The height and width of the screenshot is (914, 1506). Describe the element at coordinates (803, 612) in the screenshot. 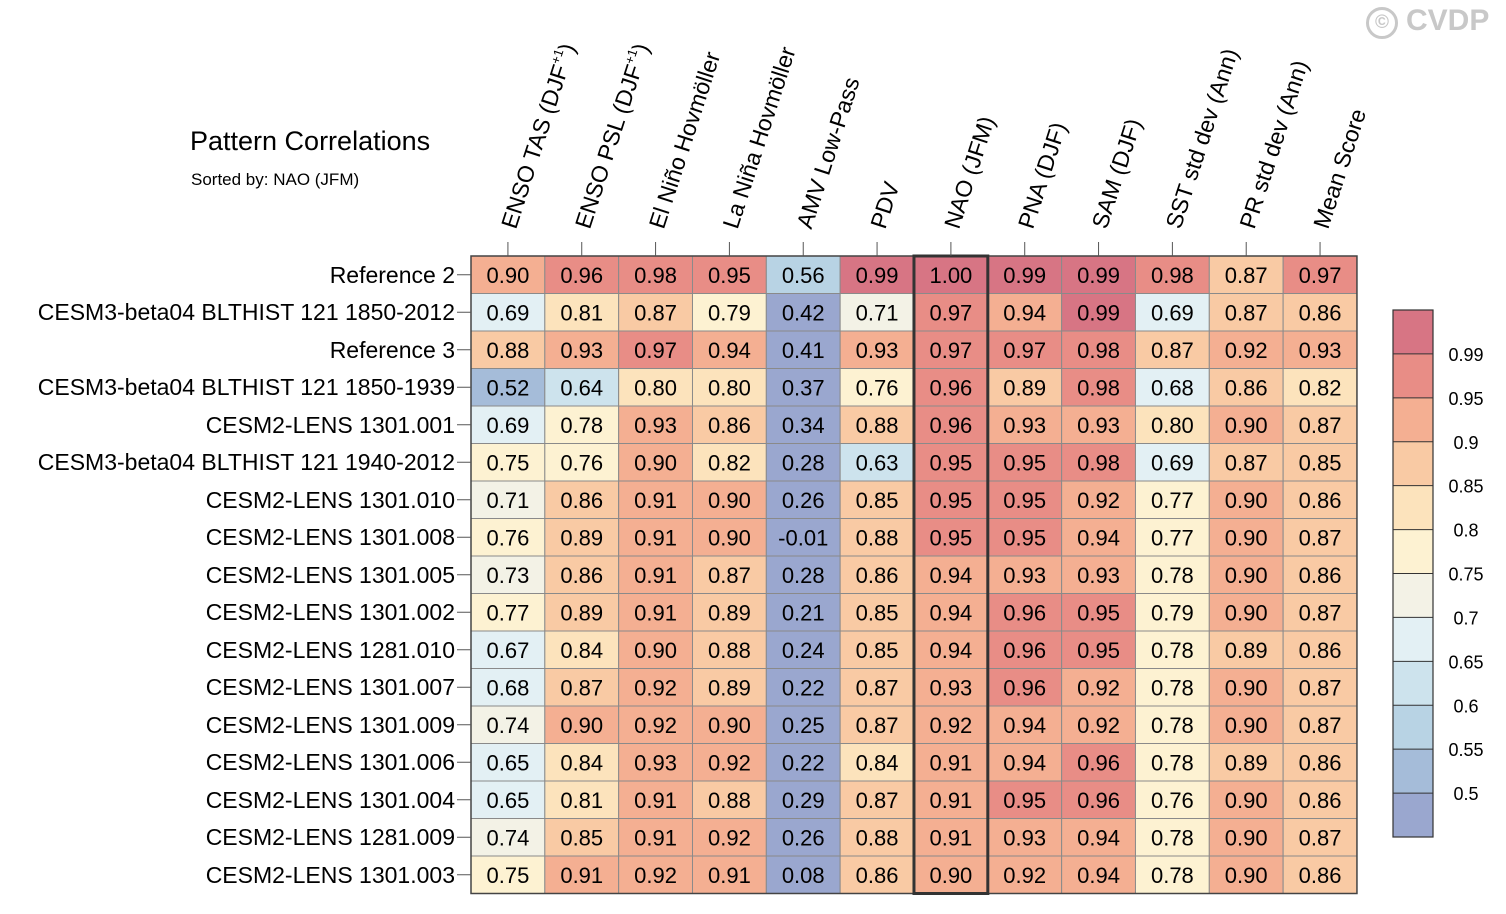

I see `cell-value: 0.21` at that location.